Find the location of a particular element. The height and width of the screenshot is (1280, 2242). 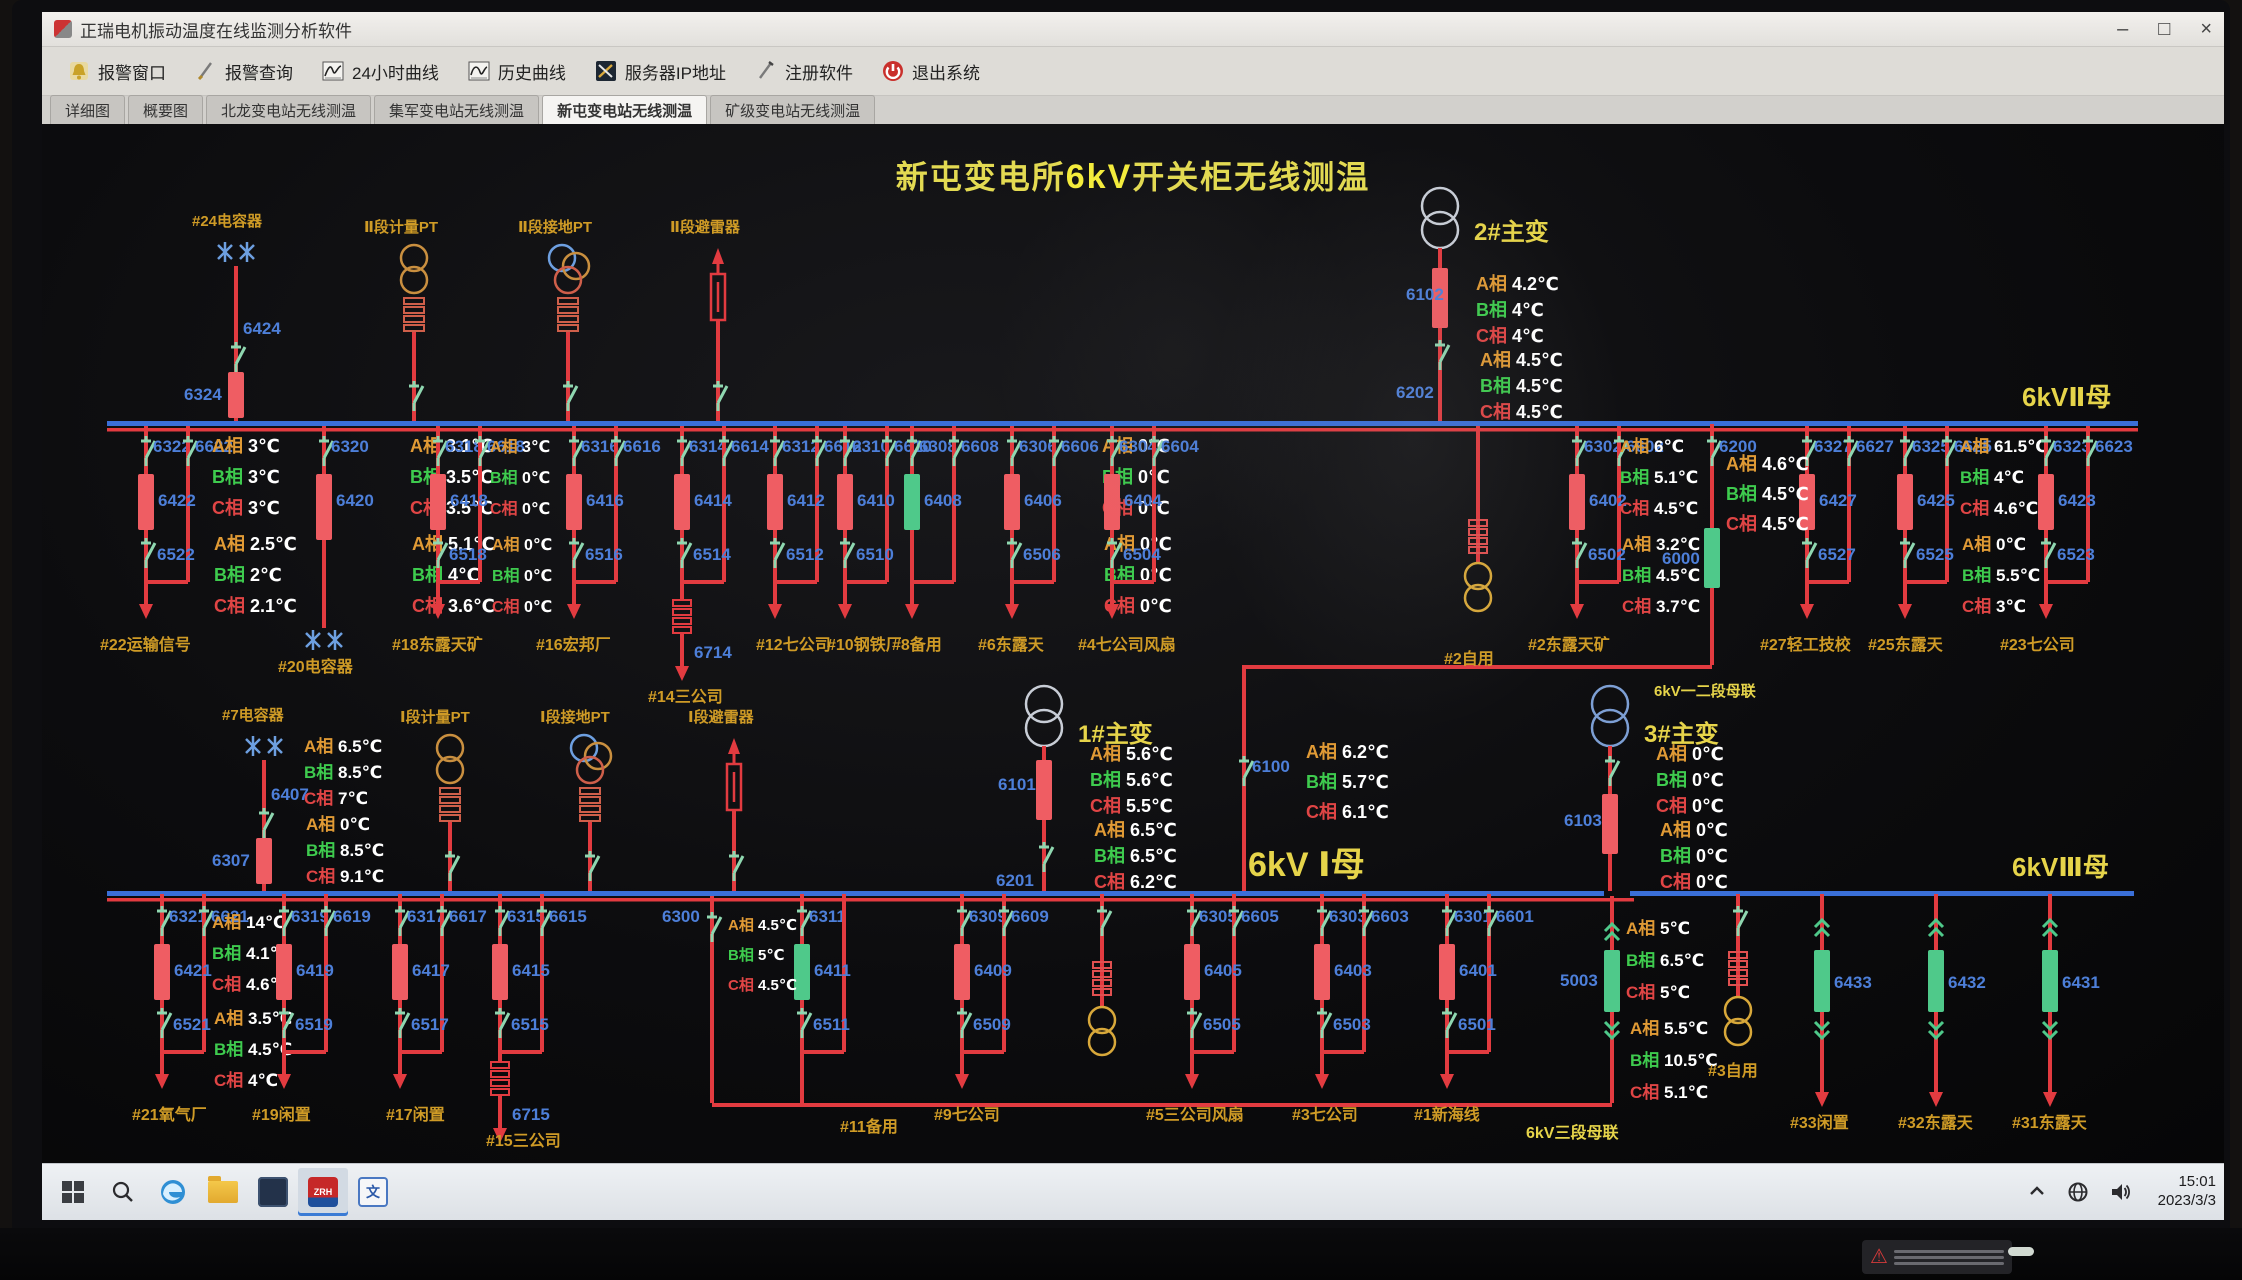

breaker: 6103 is located at coordinates (1591, 824).